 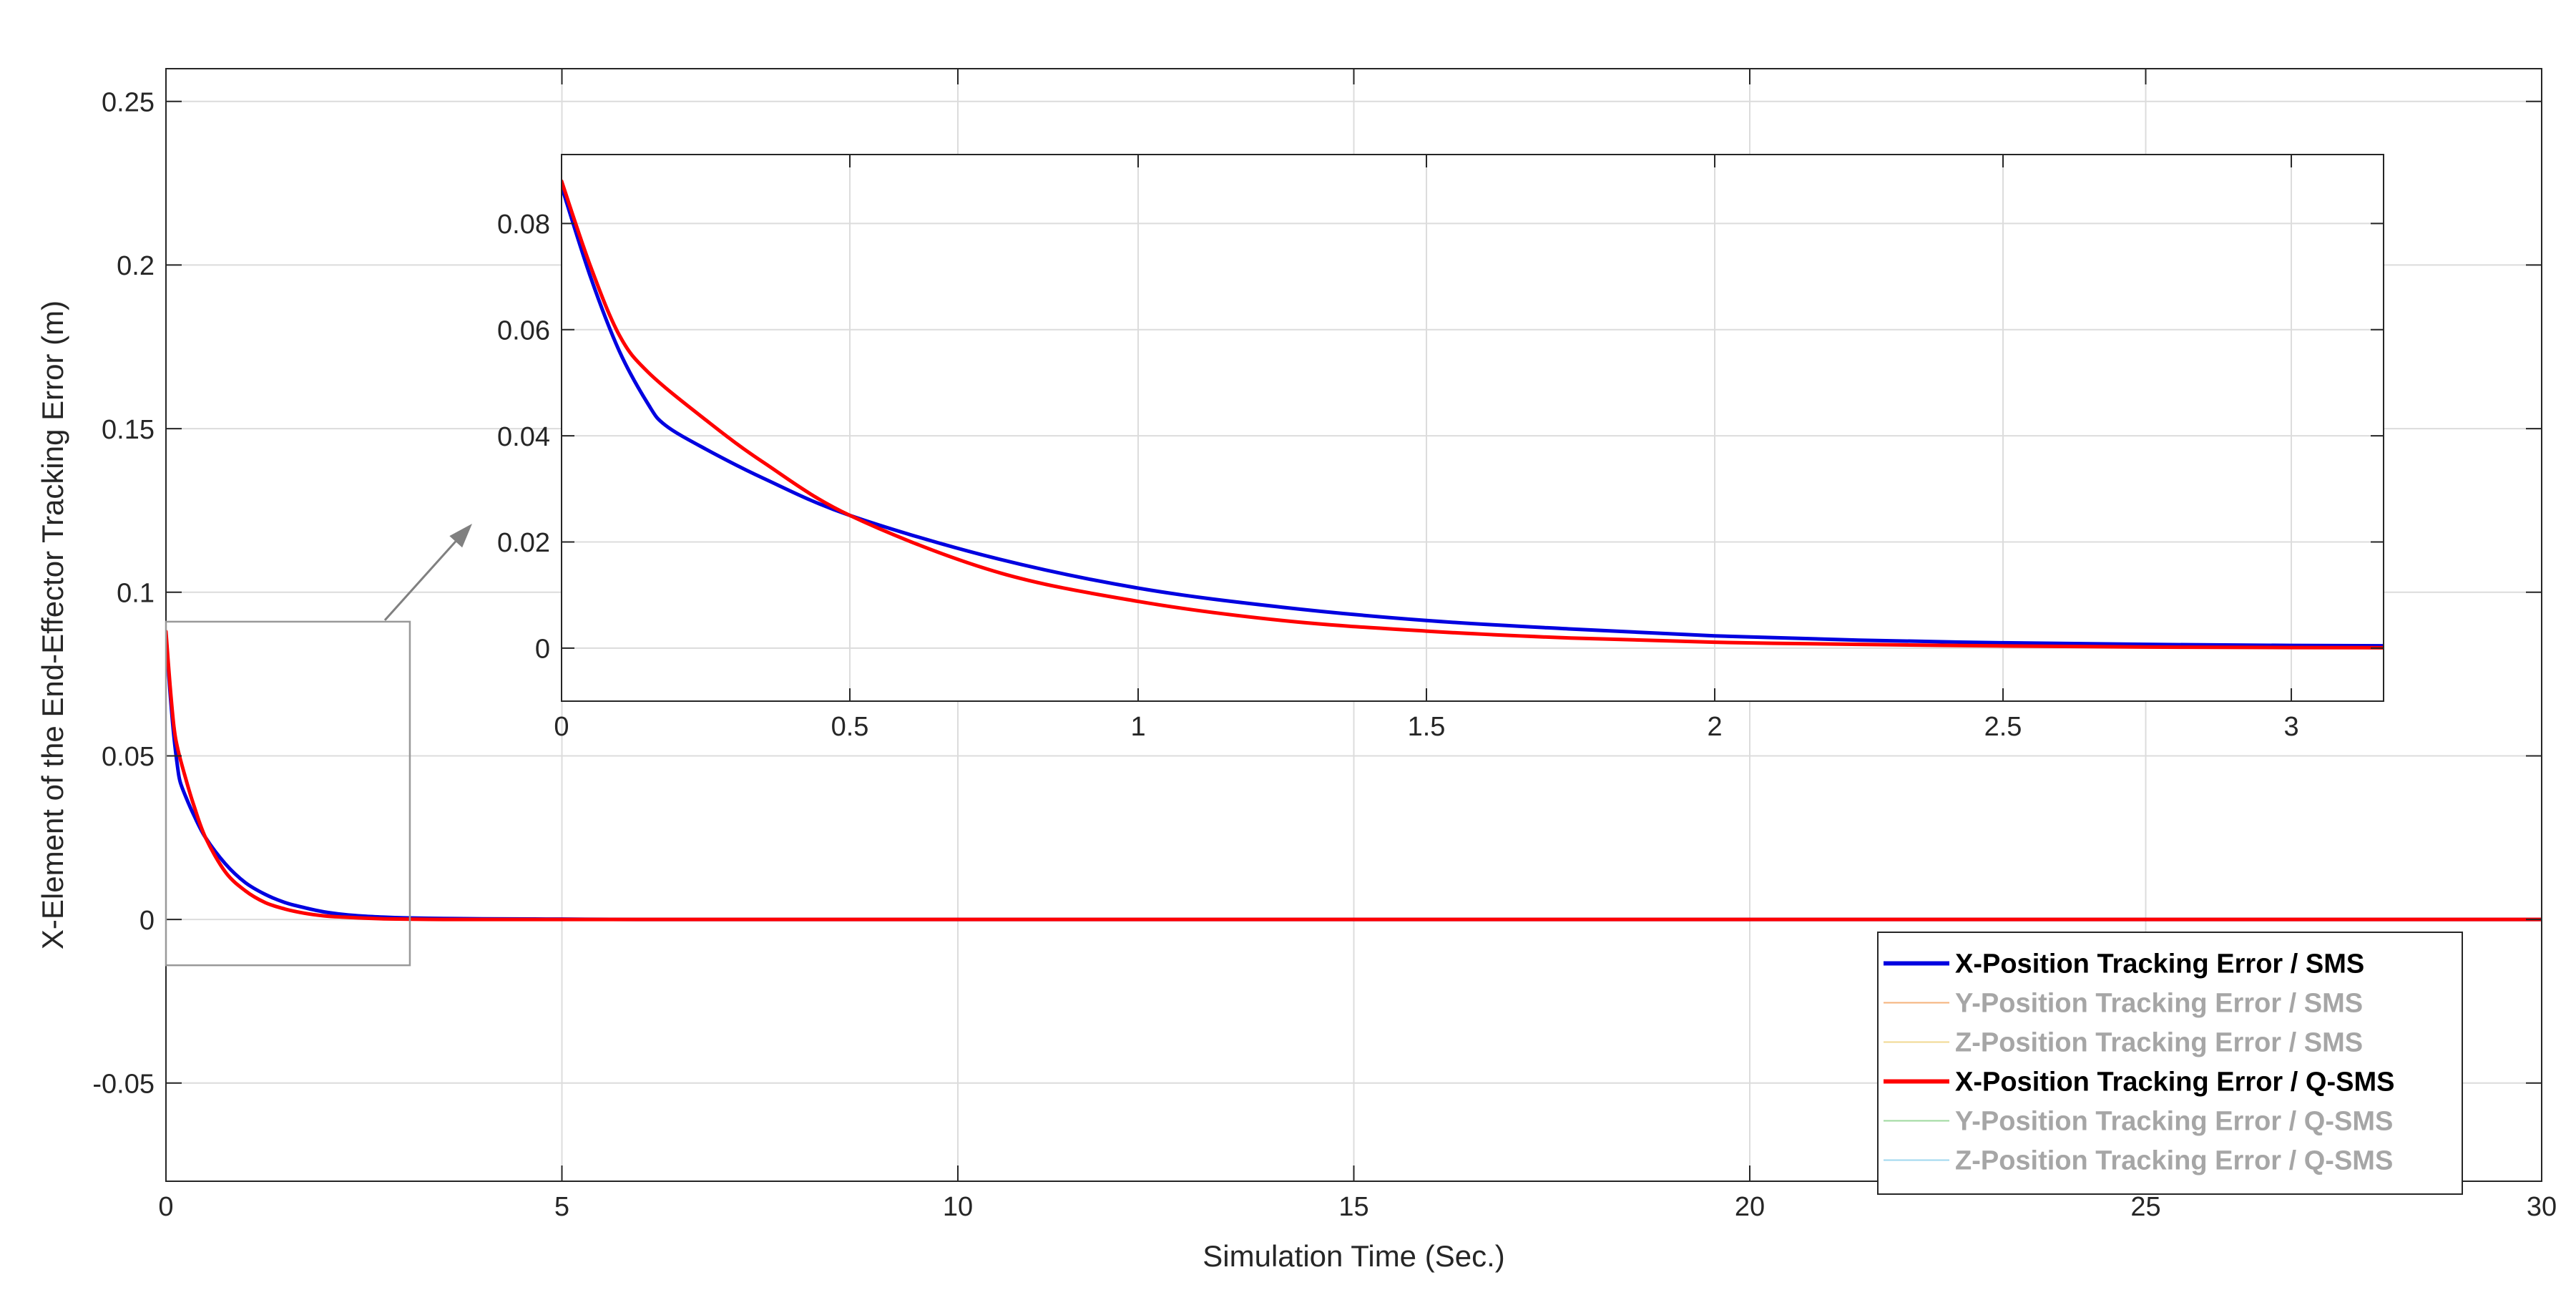 What do you see at coordinates (2145, 1207) in the screenshot?
I see `main-x-tick-label: 25` at bounding box center [2145, 1207].